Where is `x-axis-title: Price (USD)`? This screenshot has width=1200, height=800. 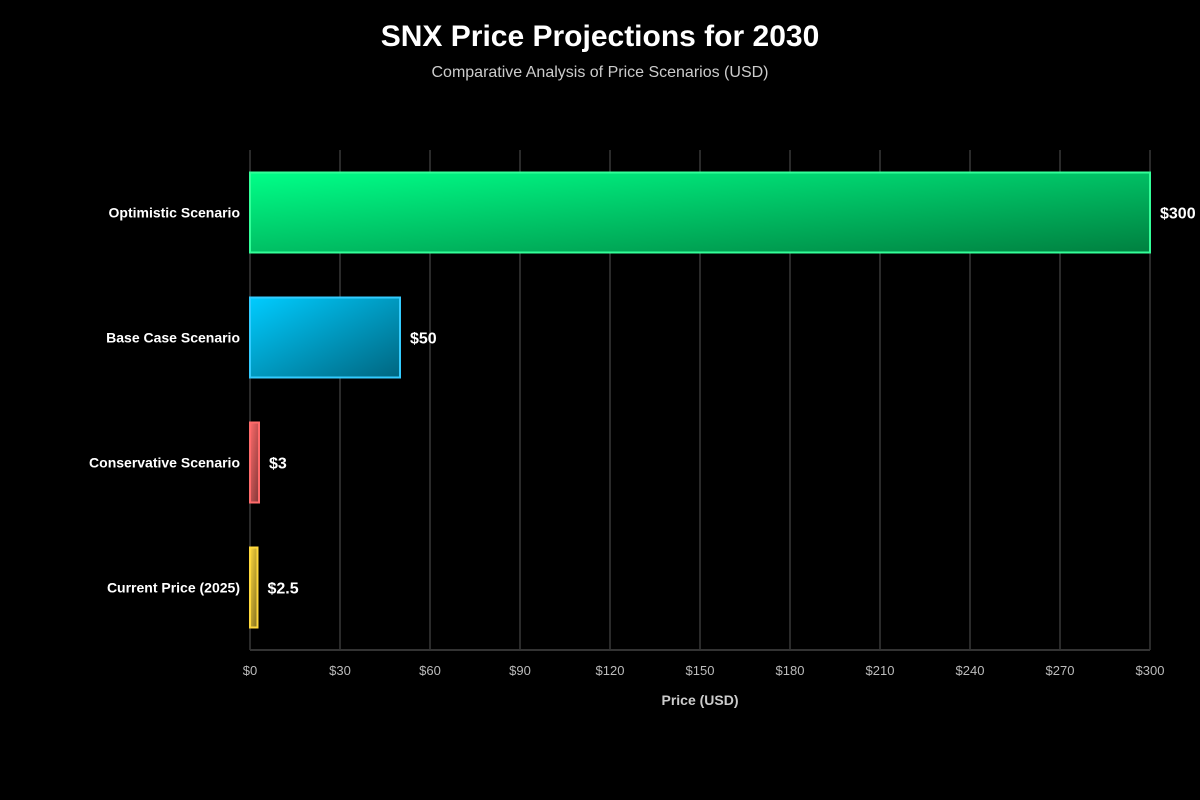 x-axis-title: Price (USD) is located at coordinates (699, 700).